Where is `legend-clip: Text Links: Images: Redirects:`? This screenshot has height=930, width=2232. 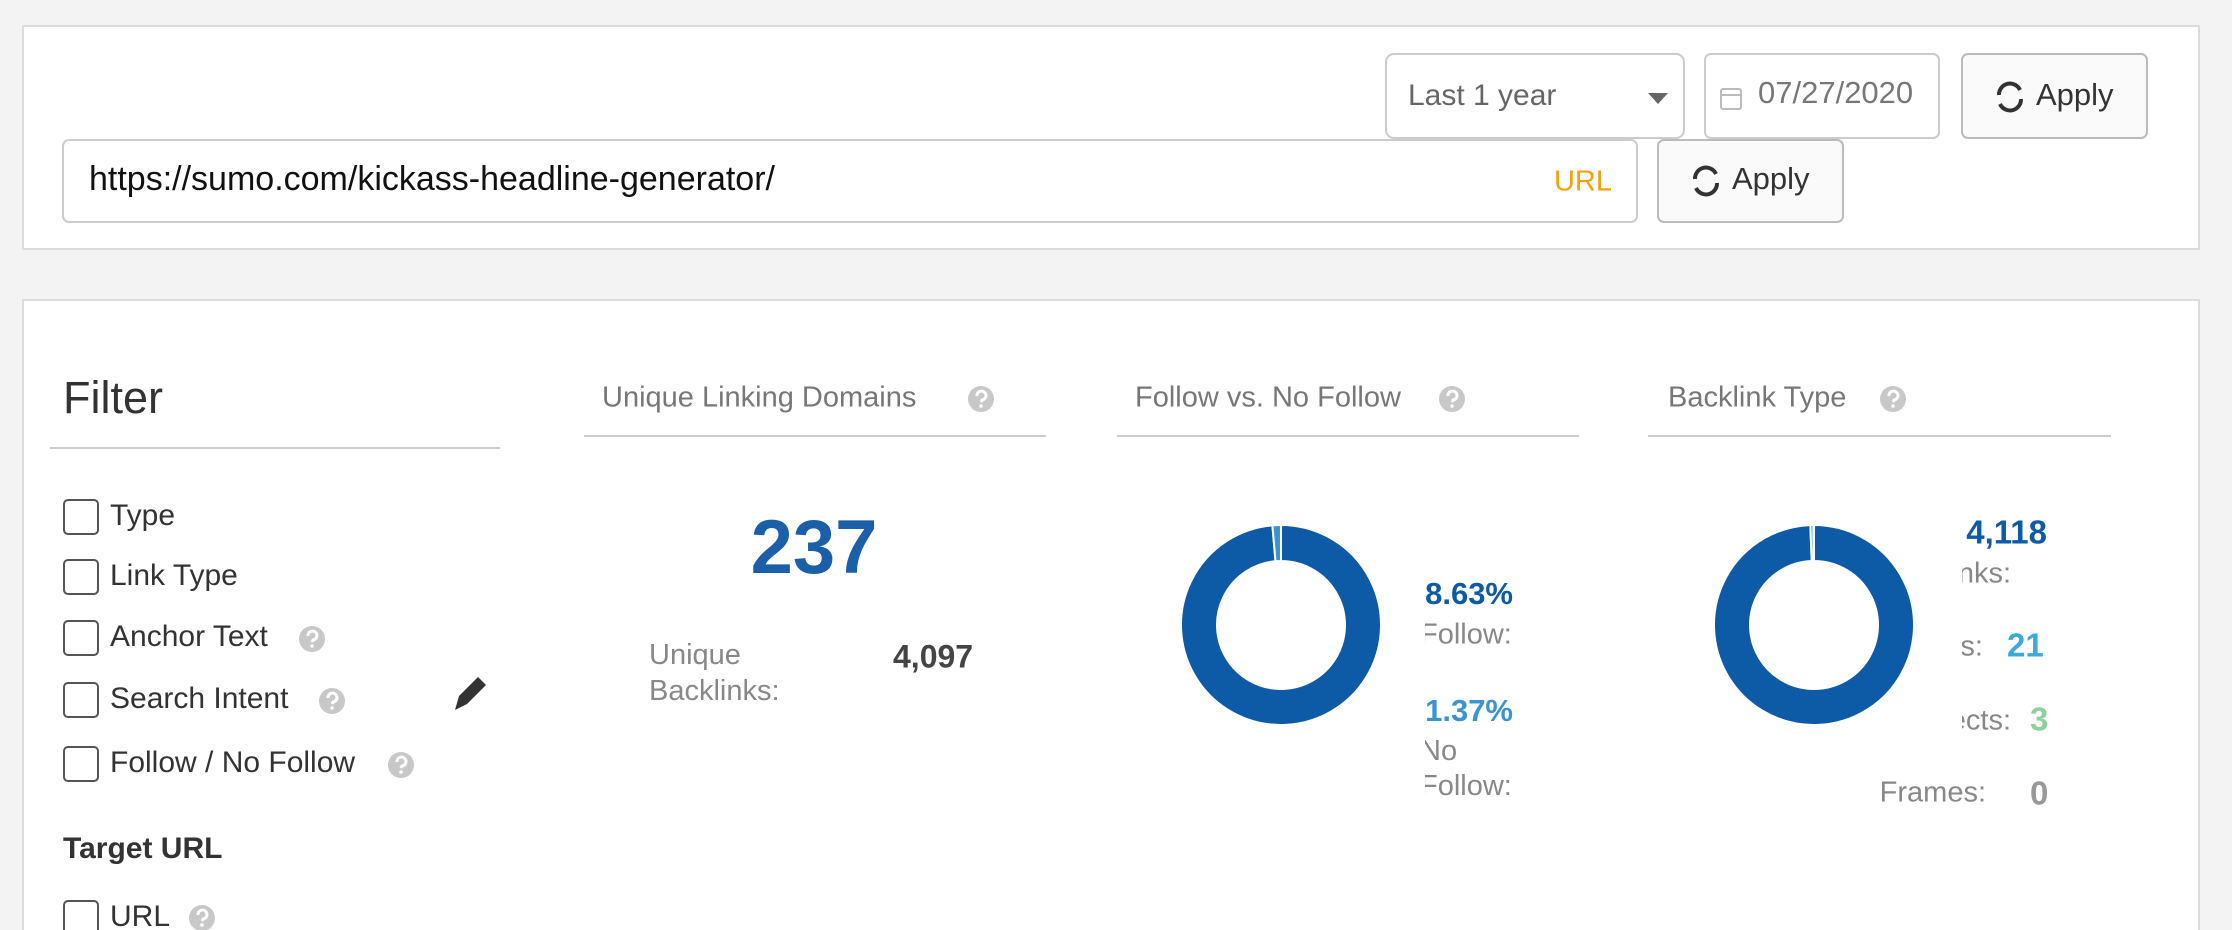
legend-clip: Text Links: Images: Redirects: is located at coordinates (1942, 647).